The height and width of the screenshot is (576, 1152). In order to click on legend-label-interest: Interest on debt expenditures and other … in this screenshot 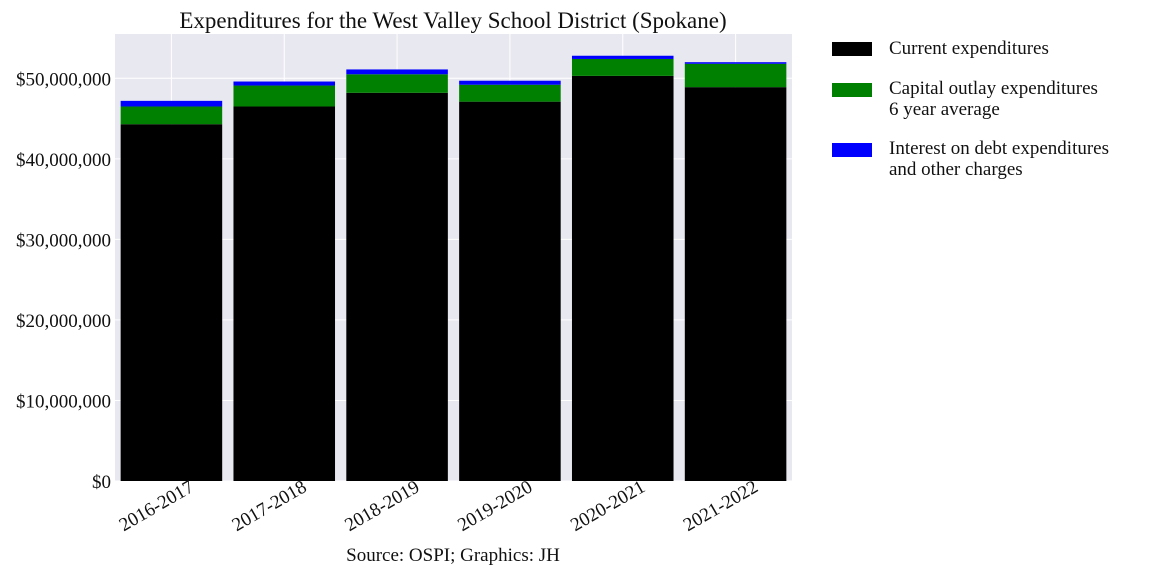, I will do `click(999, 159)`.